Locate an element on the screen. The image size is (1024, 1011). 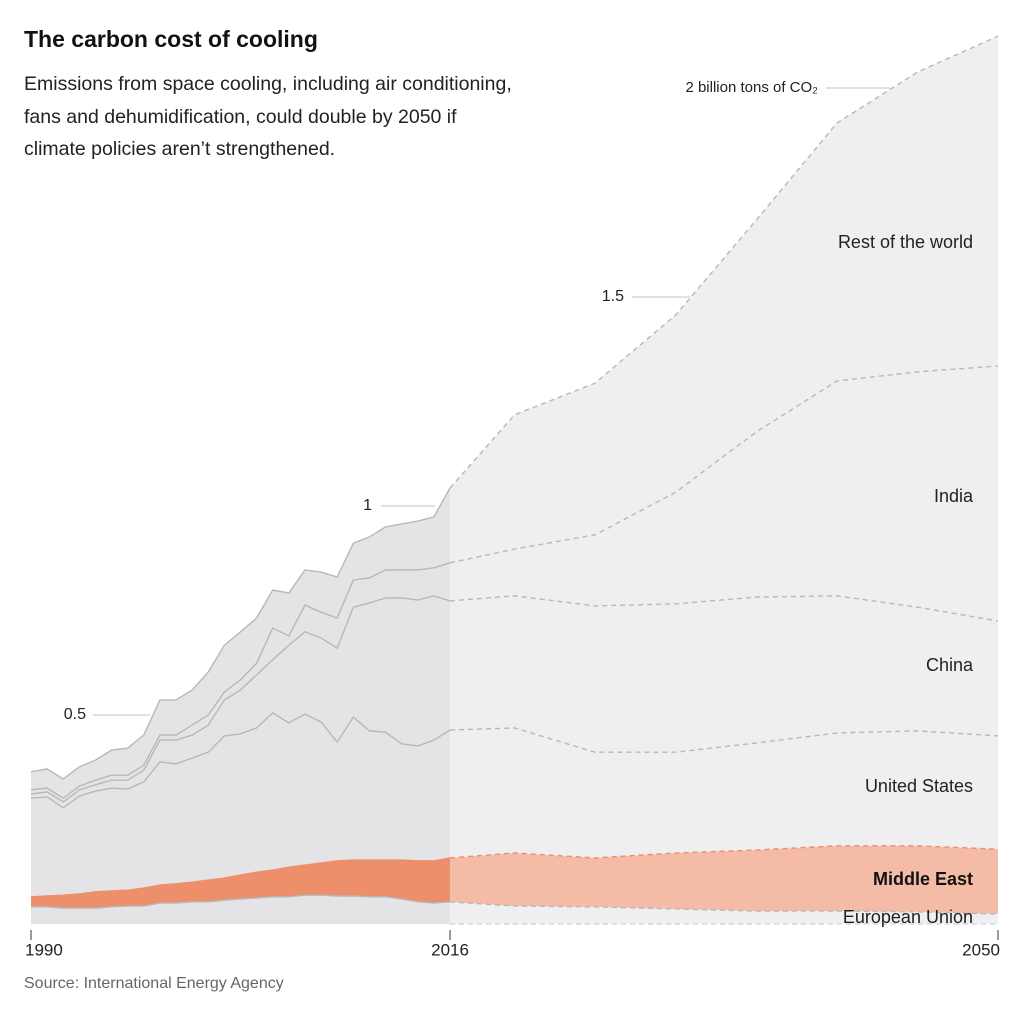
y-tick-label: 1.5 is located at coordinates (613, 296).